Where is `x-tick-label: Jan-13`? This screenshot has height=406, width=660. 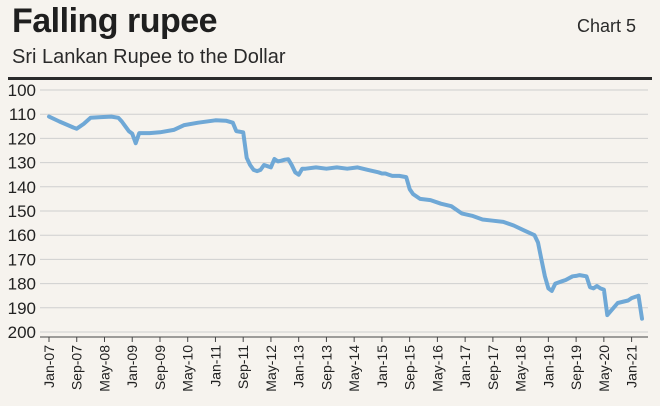
x-tick-label: Jan-13 is located at coordinates (299, 366).